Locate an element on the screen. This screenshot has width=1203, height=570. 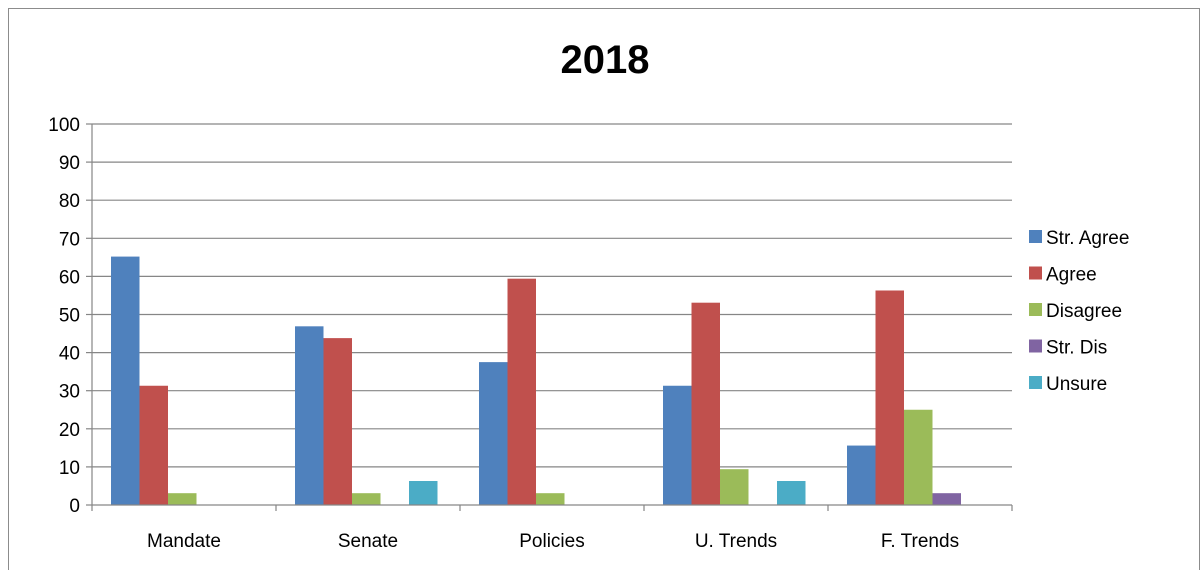
y-tick-label: 100 is located at coordinates (64, 125).